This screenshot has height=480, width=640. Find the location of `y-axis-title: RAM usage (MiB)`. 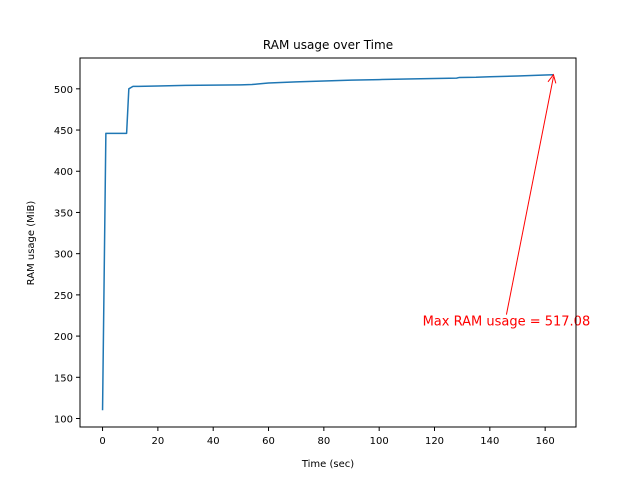

y-axis-title: RAM usage (MiB) is located at coordinates (31, 243).